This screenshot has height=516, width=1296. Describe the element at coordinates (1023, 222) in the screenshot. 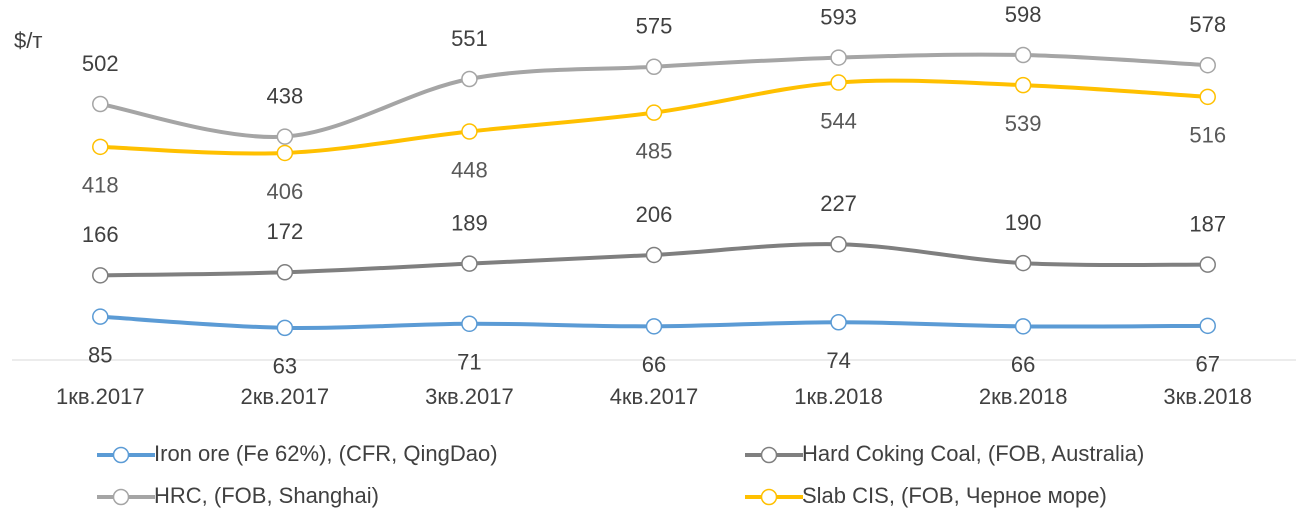

I see `data-label: 190` at that location.